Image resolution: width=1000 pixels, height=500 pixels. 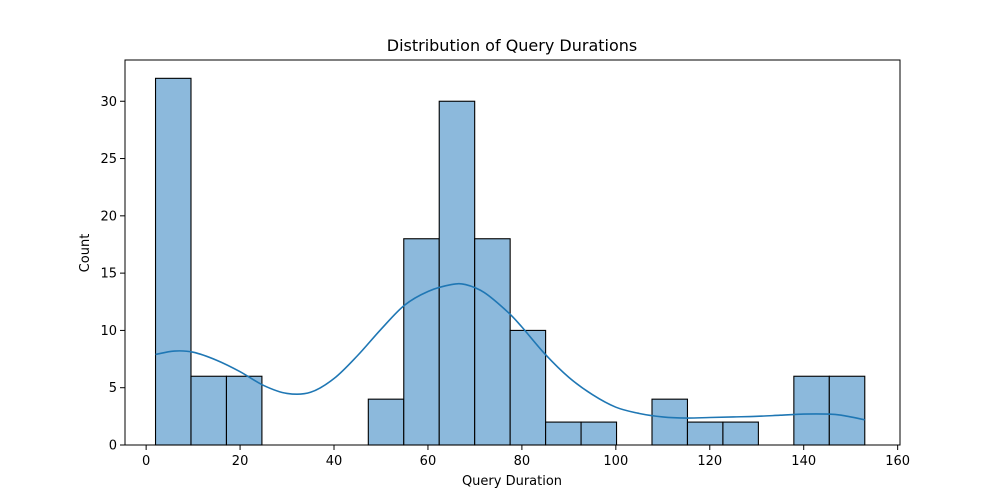 I want to click on x-tick-label: 140, so click(x=803, y=461).